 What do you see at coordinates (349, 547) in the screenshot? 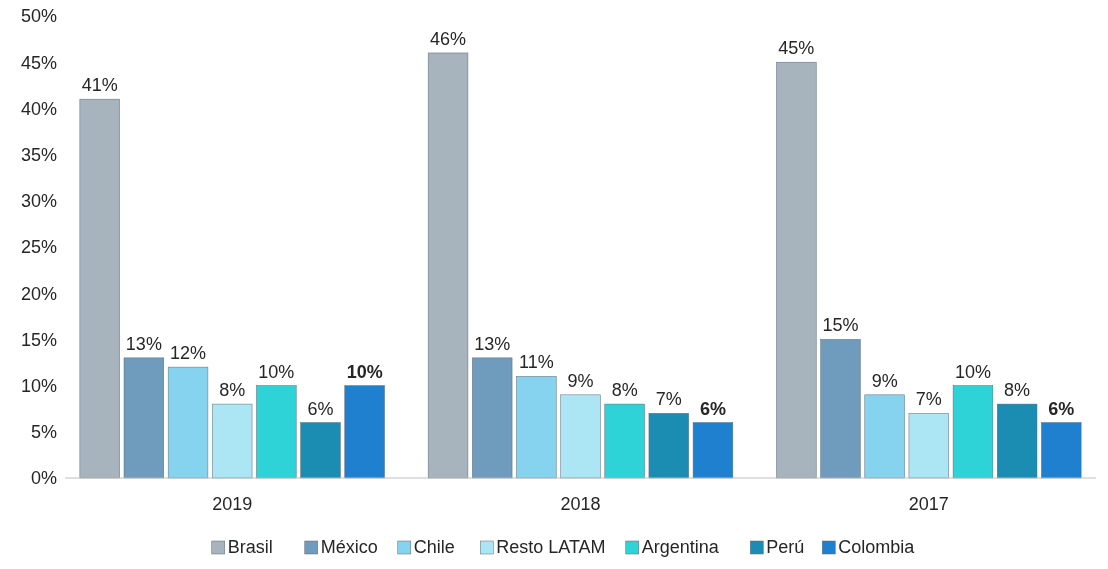
I see `legend-label: México` at bounding box center [349, 547].